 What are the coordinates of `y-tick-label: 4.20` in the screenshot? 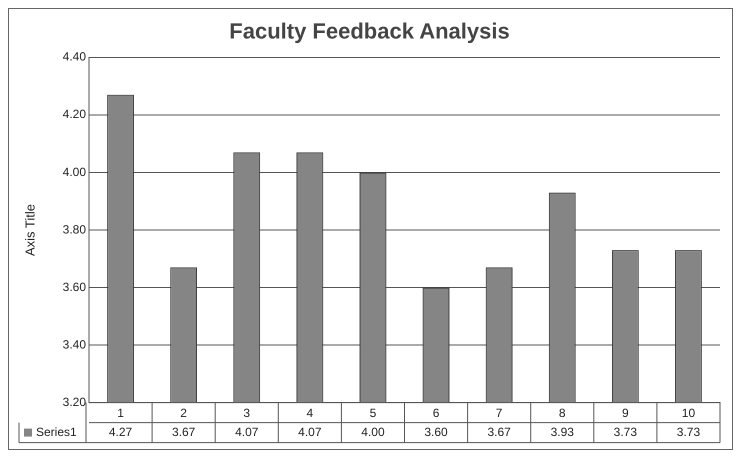 It's located at (74, 114).